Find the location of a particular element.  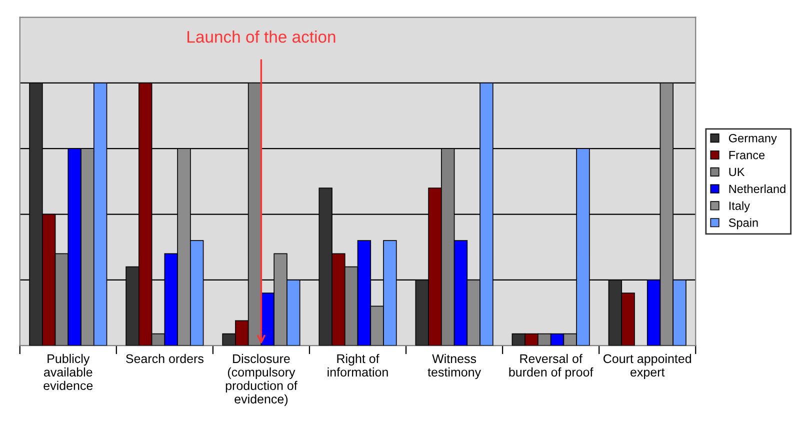

x-tick-label: Search orders is located at coordinates (165, 359).